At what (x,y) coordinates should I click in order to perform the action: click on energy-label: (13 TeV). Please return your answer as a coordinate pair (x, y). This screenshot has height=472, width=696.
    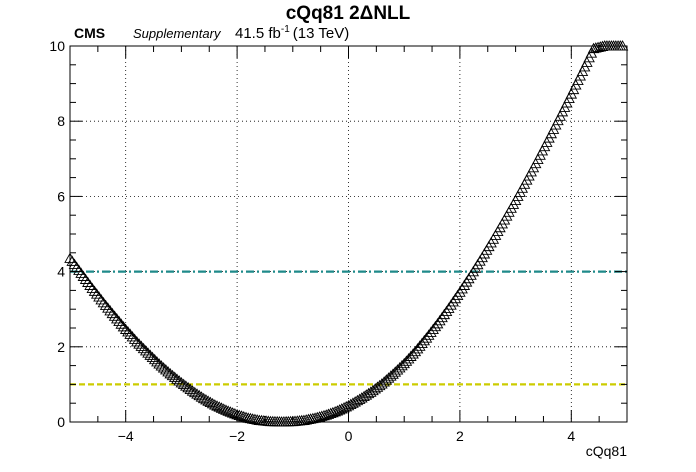
    Looking at the image, I should click on (321, 33).